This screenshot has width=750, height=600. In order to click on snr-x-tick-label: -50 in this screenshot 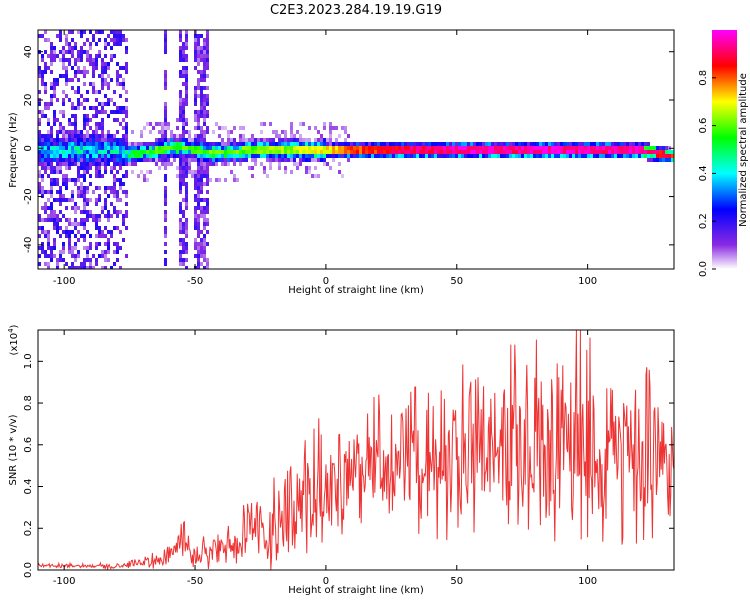, I will do `click(195, 581)`.